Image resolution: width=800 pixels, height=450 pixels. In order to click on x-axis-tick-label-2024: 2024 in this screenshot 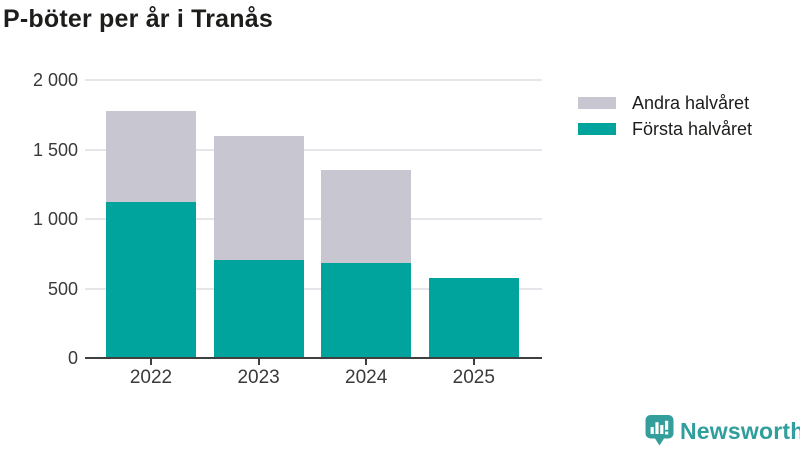, I will do `click(366, 377)`.